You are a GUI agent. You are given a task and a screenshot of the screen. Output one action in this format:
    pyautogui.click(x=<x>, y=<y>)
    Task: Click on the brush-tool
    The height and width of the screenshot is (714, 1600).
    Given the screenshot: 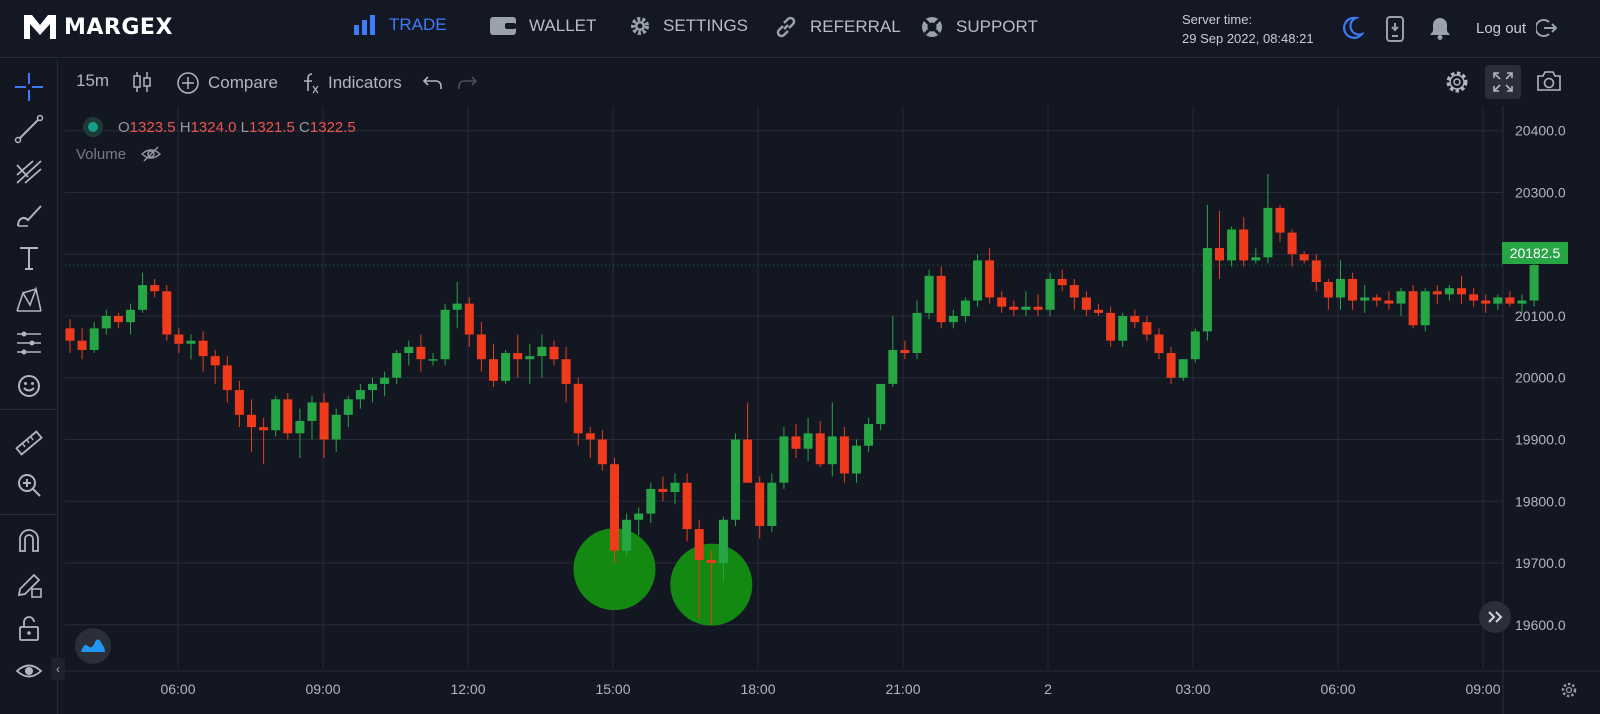 What is the action you would take?
    pyautogui.click(x=29, y=215)
    